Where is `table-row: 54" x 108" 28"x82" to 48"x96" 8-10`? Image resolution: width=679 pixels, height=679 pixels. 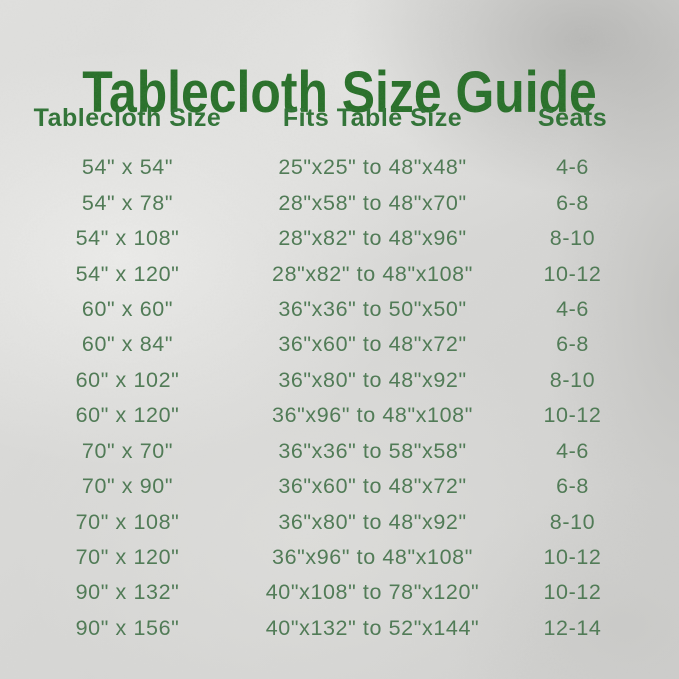
table-row: 54" x 108" 28"x82" to 48"x96" 8-10 is located at coordinates (327, 238).